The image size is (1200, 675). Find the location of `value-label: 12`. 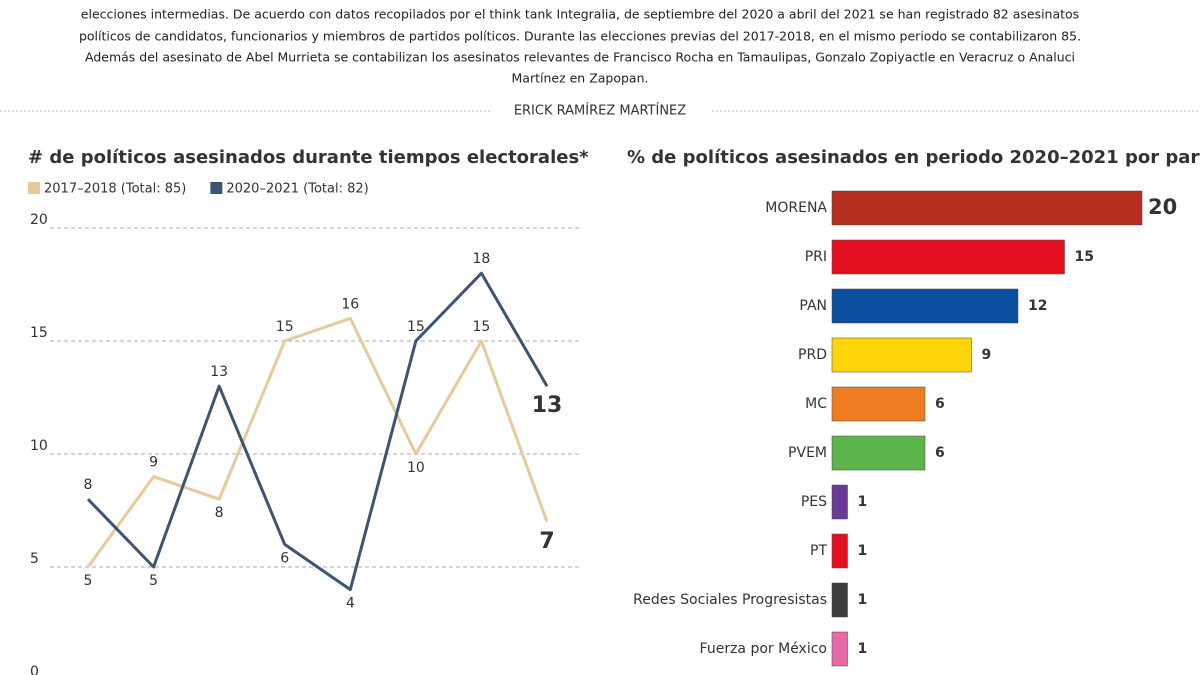

value-label: 12 is located at coordinates (1037, 306).